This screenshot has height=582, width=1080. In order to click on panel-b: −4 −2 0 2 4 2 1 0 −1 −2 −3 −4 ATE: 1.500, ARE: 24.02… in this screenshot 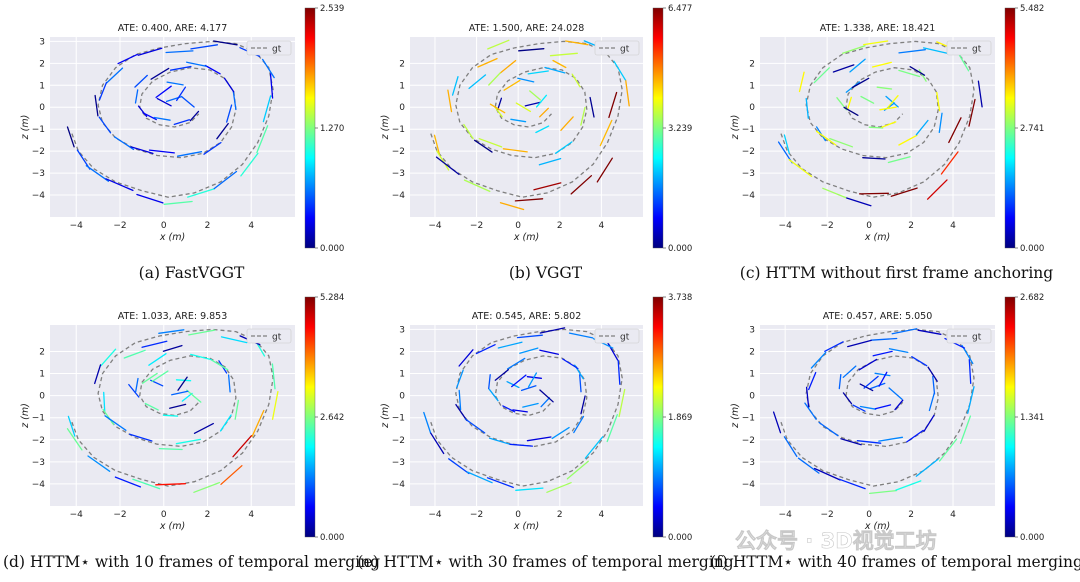, I will do `click(536, 143)`.